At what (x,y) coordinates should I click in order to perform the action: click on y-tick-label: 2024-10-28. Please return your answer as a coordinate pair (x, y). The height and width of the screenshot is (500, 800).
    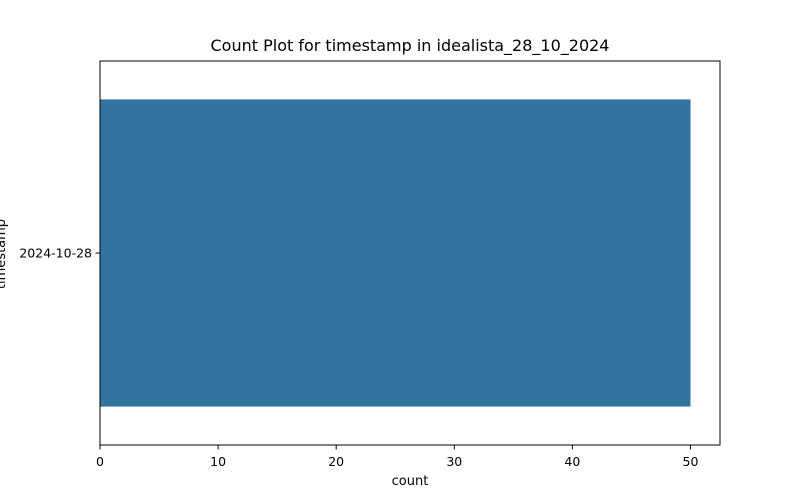
    Looking at the image, I should click on (55, 253).